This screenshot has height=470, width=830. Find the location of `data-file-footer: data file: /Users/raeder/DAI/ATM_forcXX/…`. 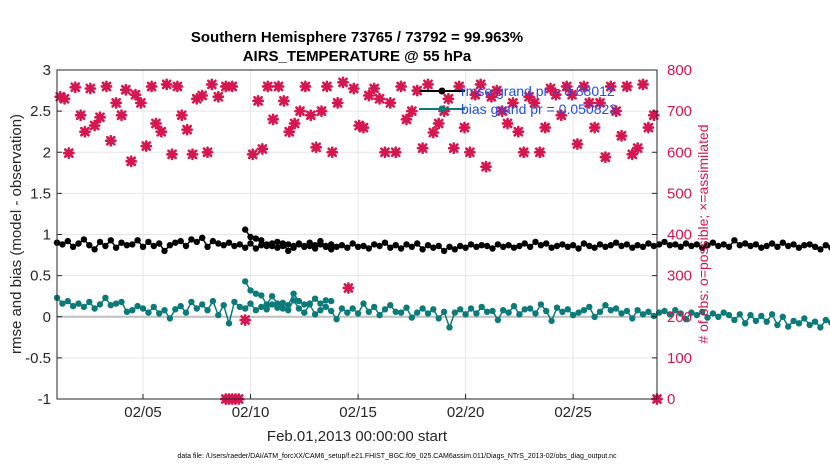

data-file-footer: data file: /Users/raeder/DAI/ATM_forcXX/… is located at coordinates (397, 456).